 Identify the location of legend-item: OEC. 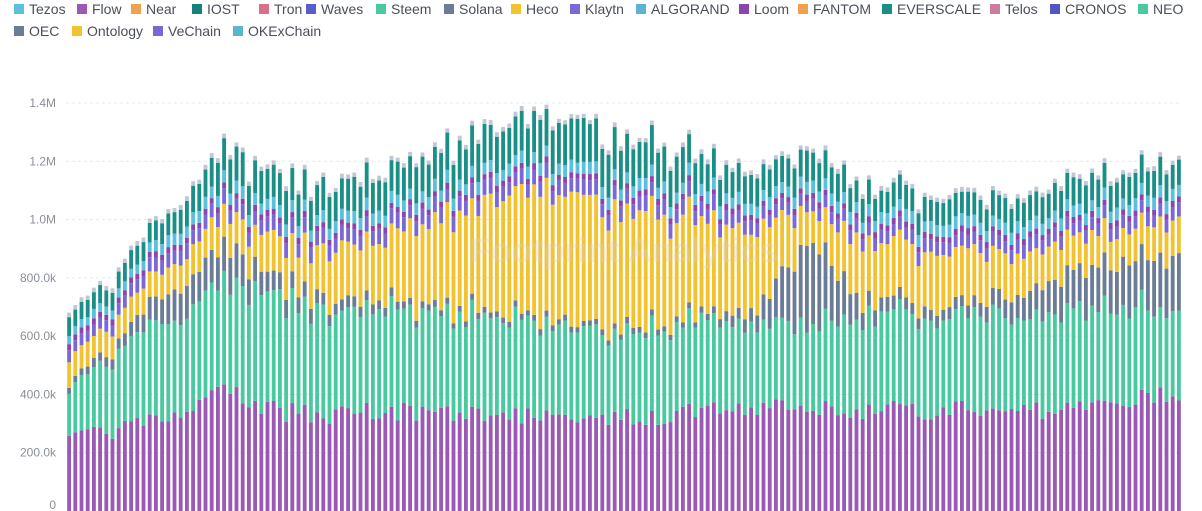
(36, 31).